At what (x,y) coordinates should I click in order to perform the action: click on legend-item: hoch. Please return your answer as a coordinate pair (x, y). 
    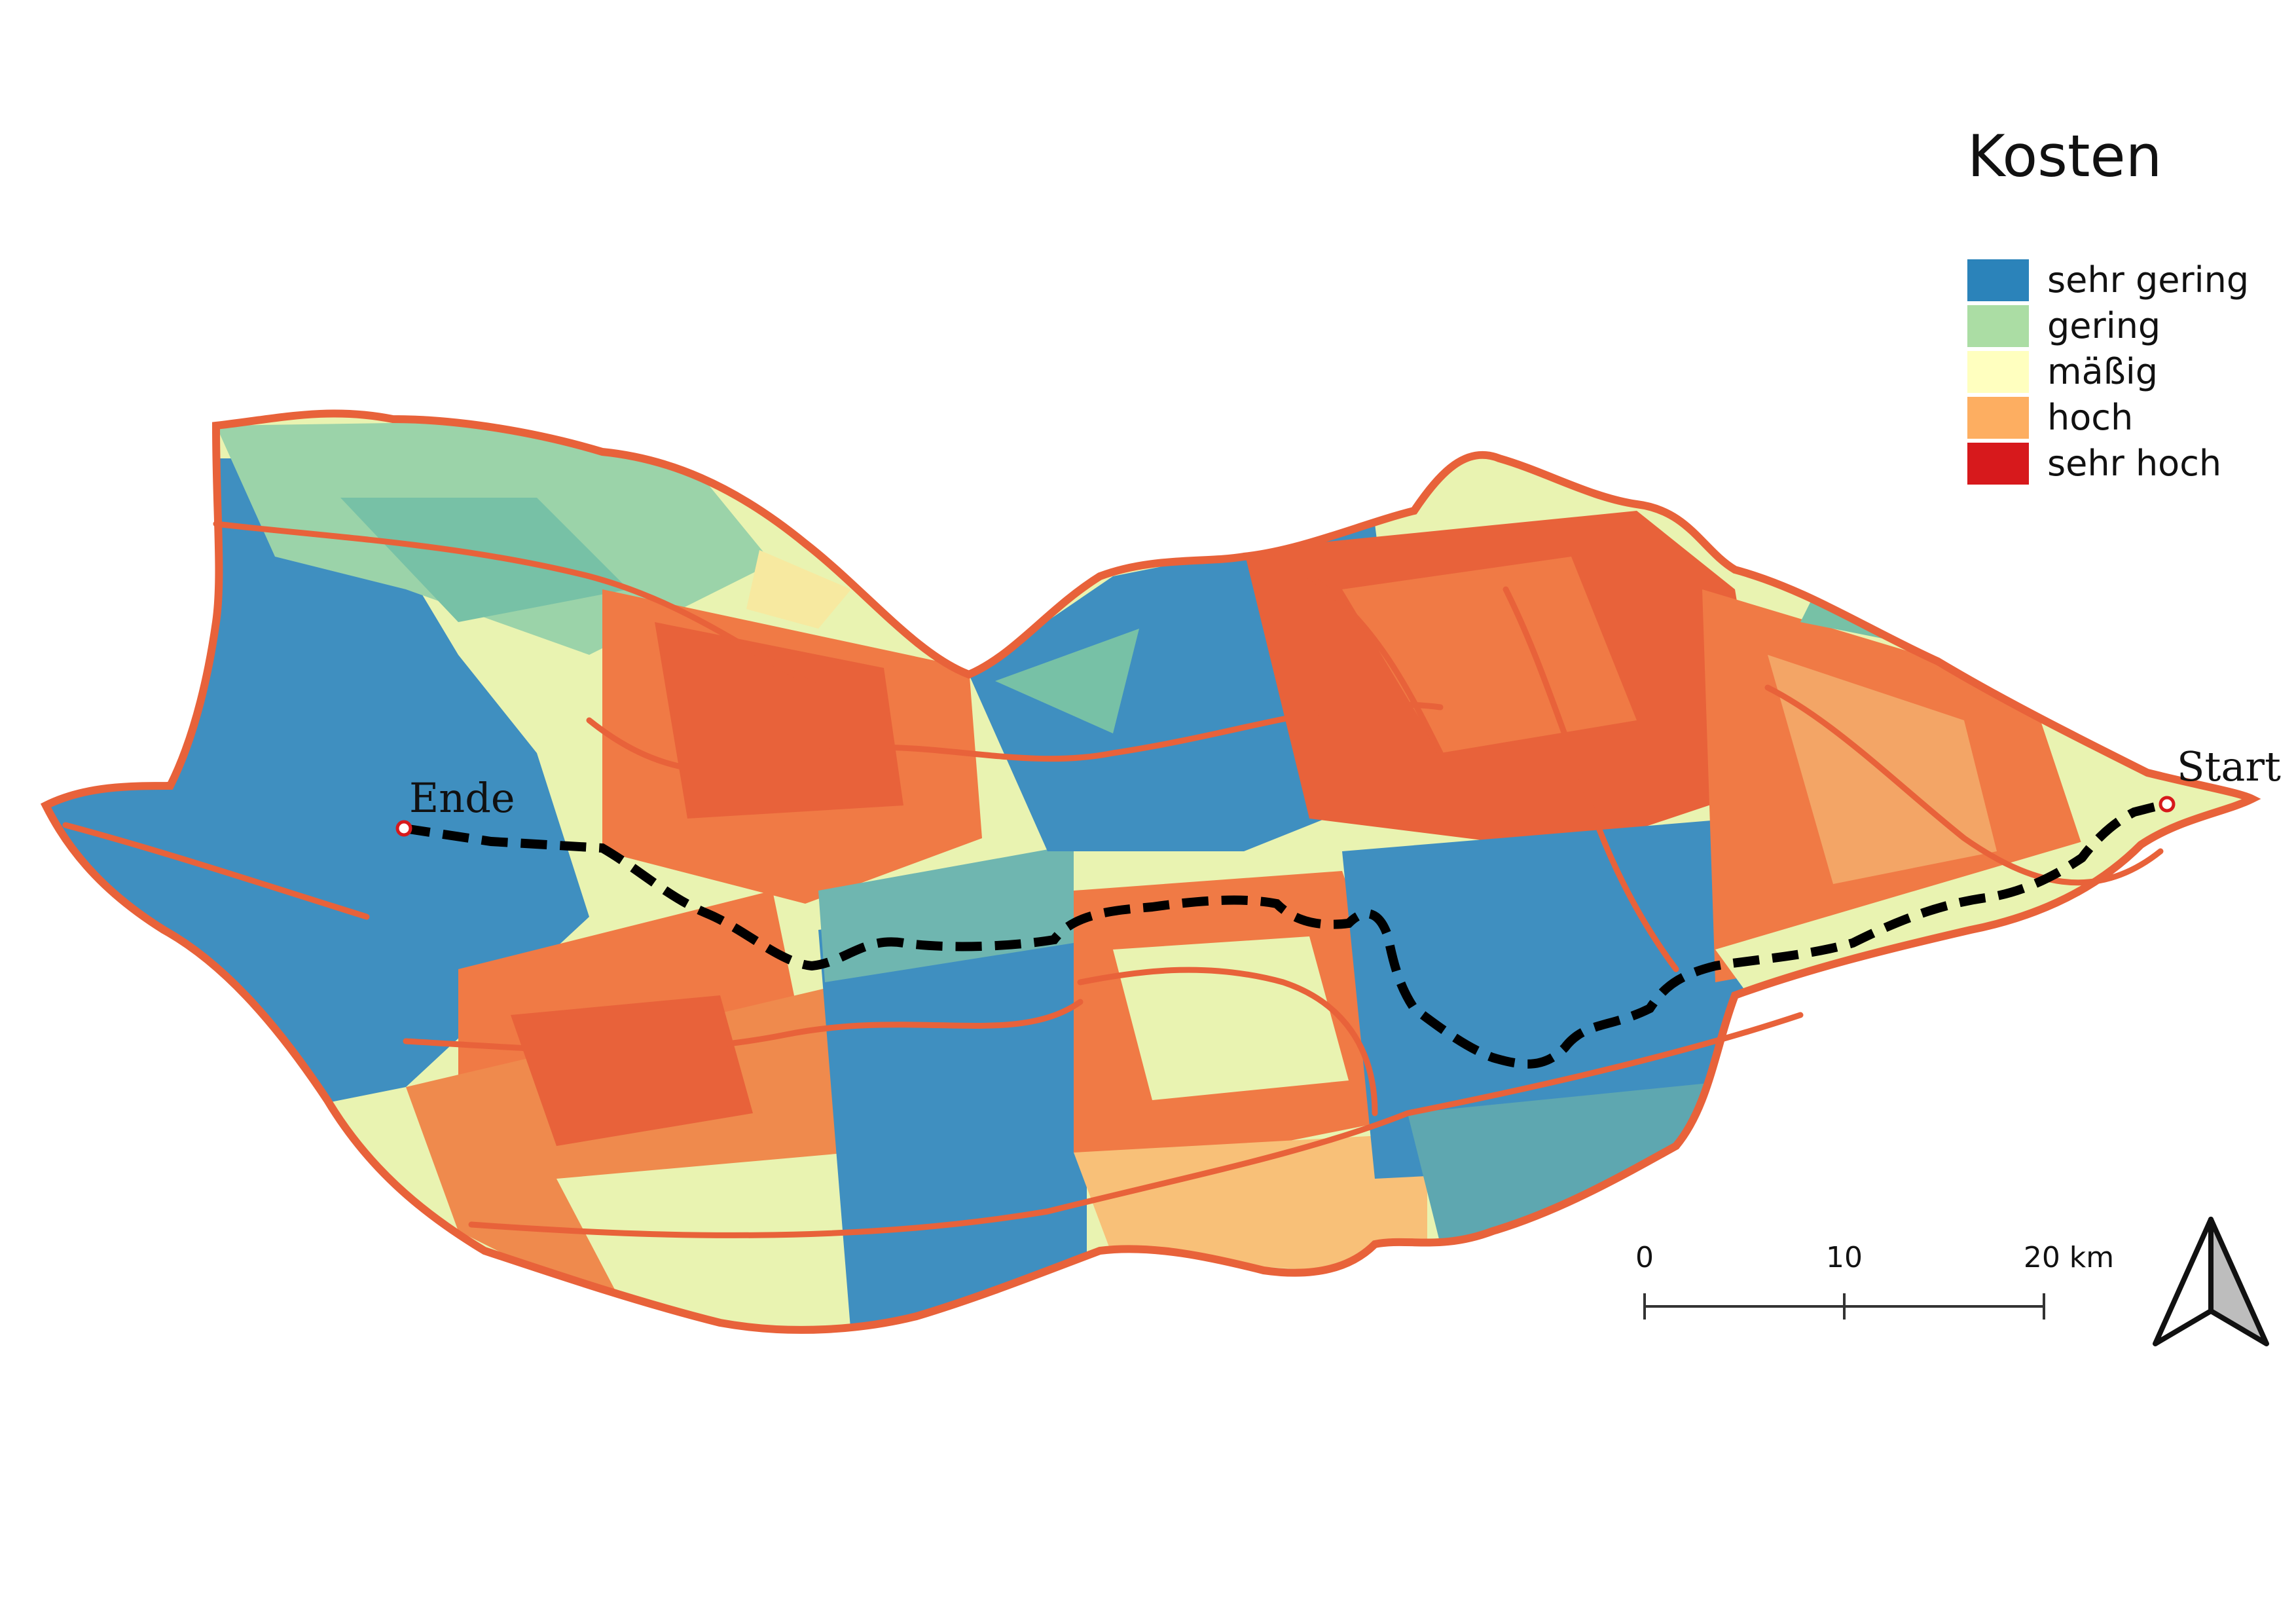
    Looking at the image, I should click on (2108, 418).